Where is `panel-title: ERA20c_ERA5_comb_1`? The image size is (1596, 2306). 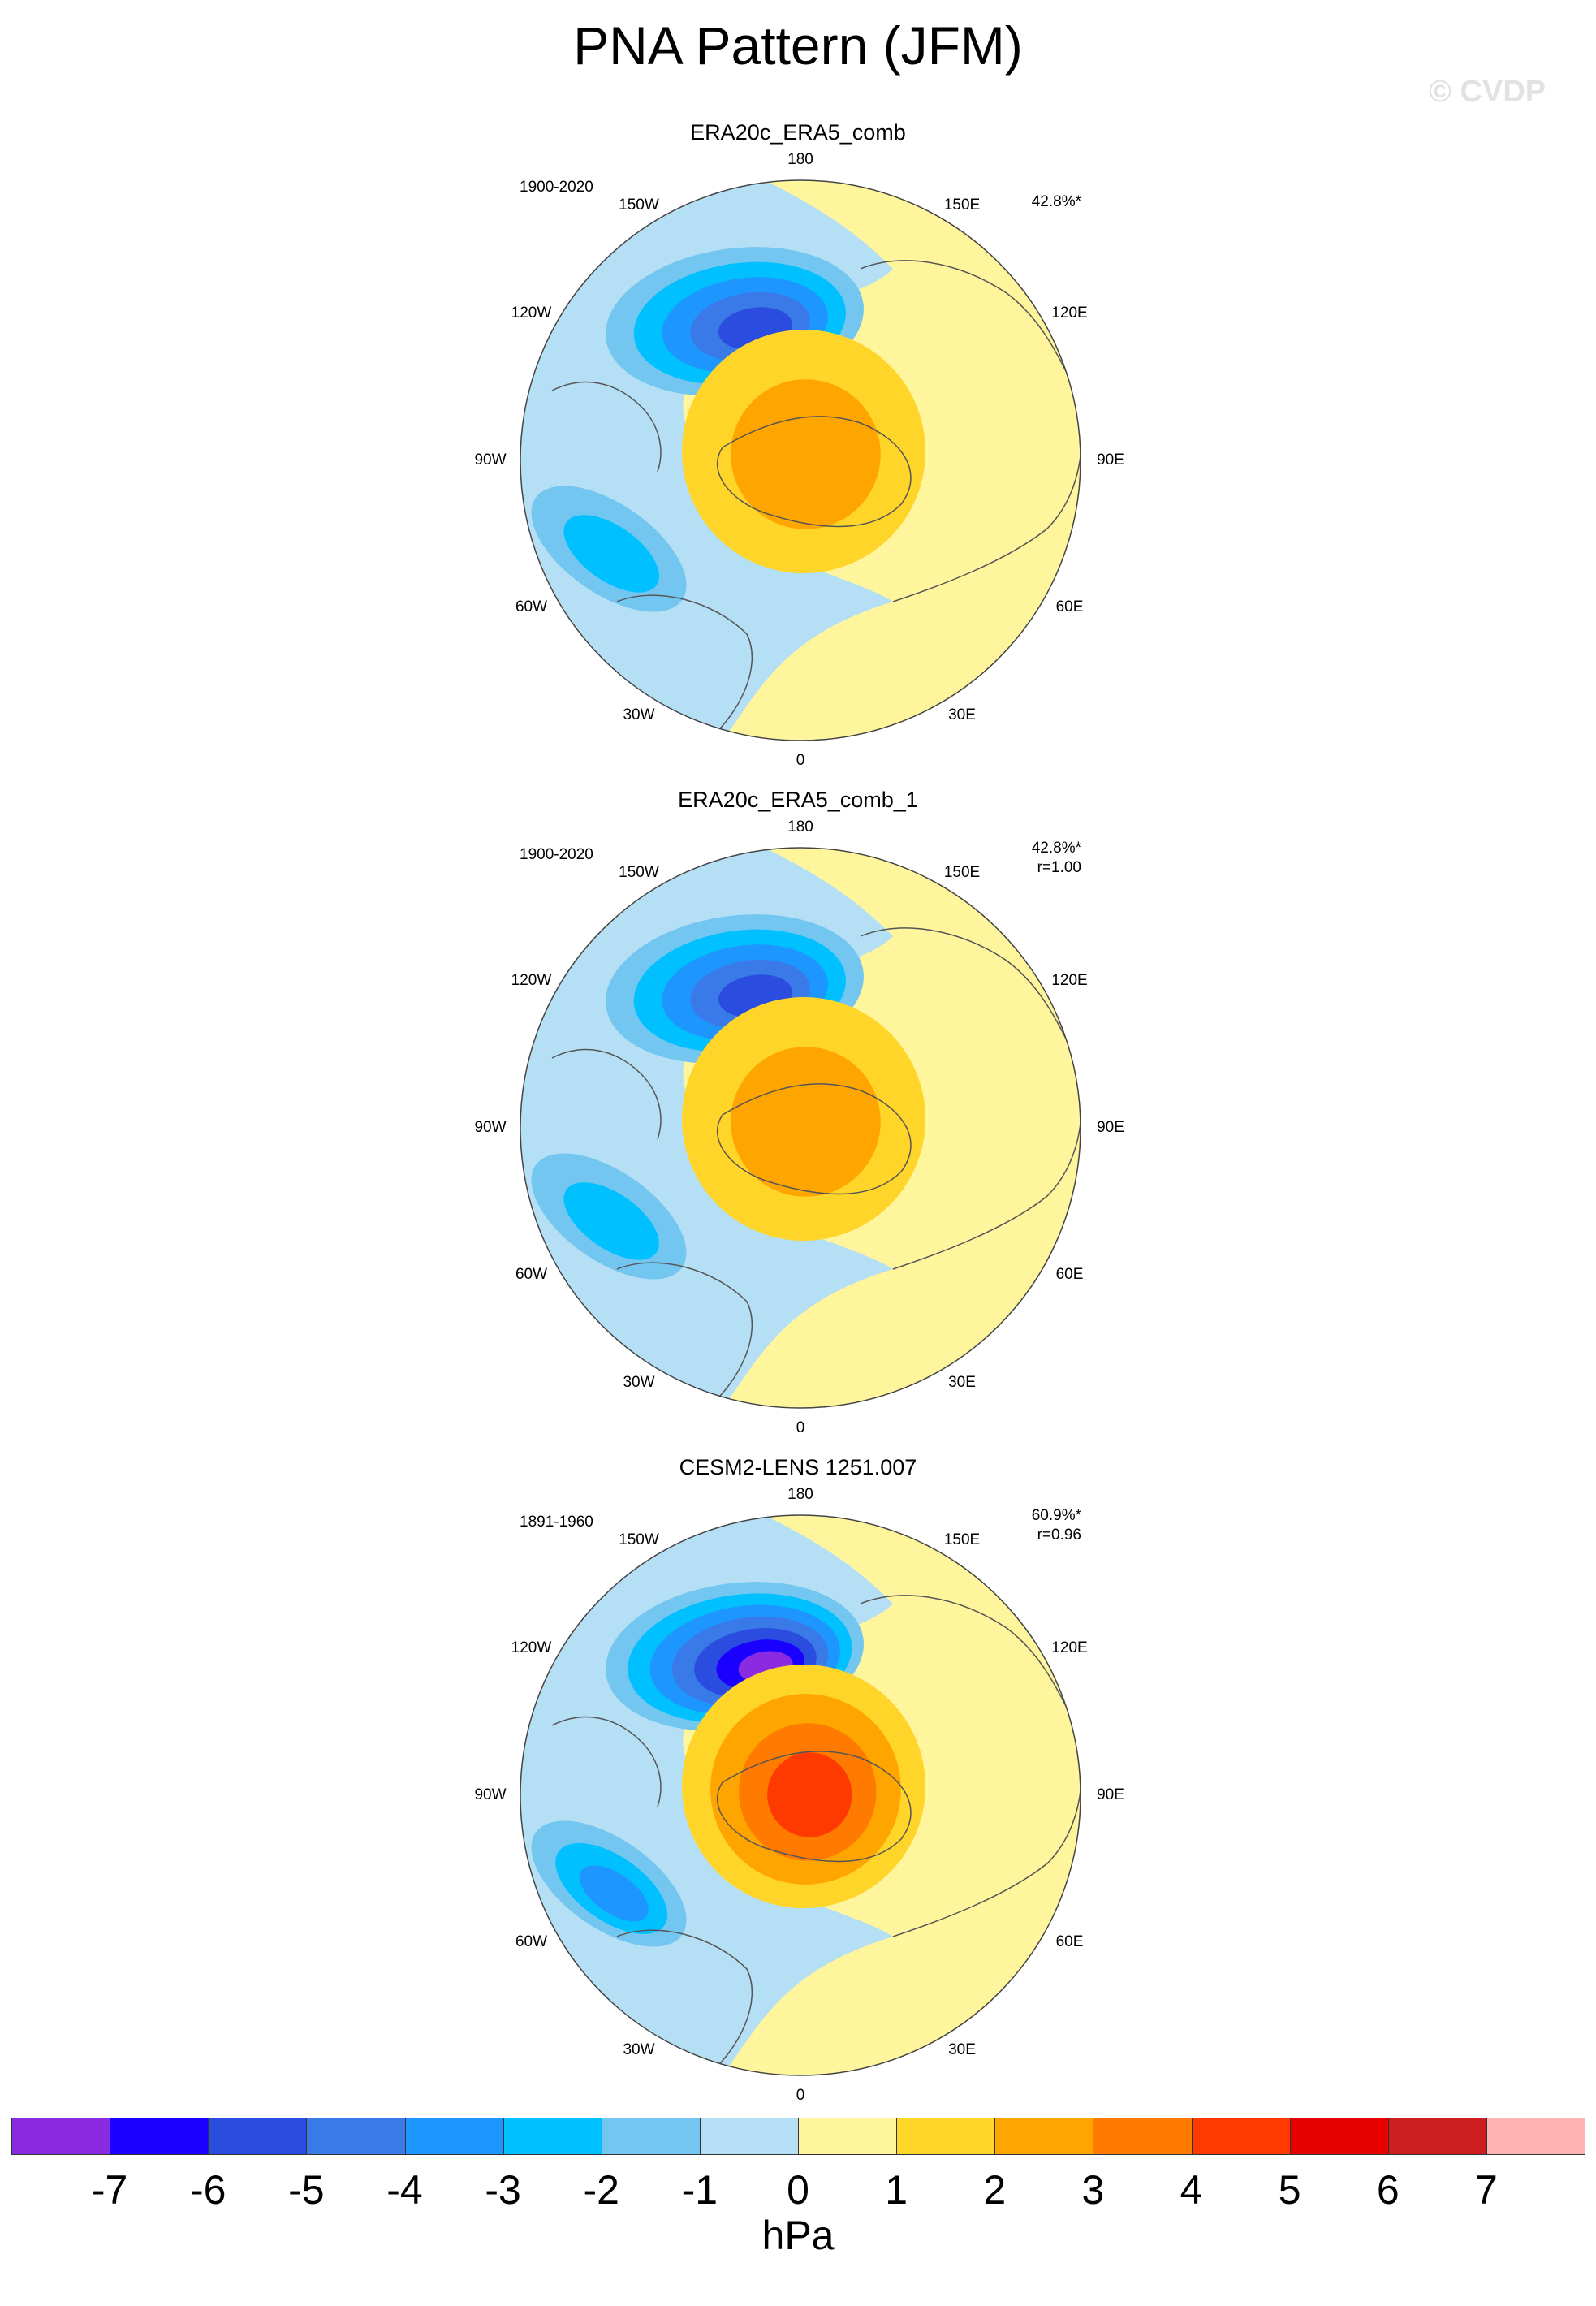
panel-title: ERA20c_ERA5_comb_1 is located at coordinates (798, 800).